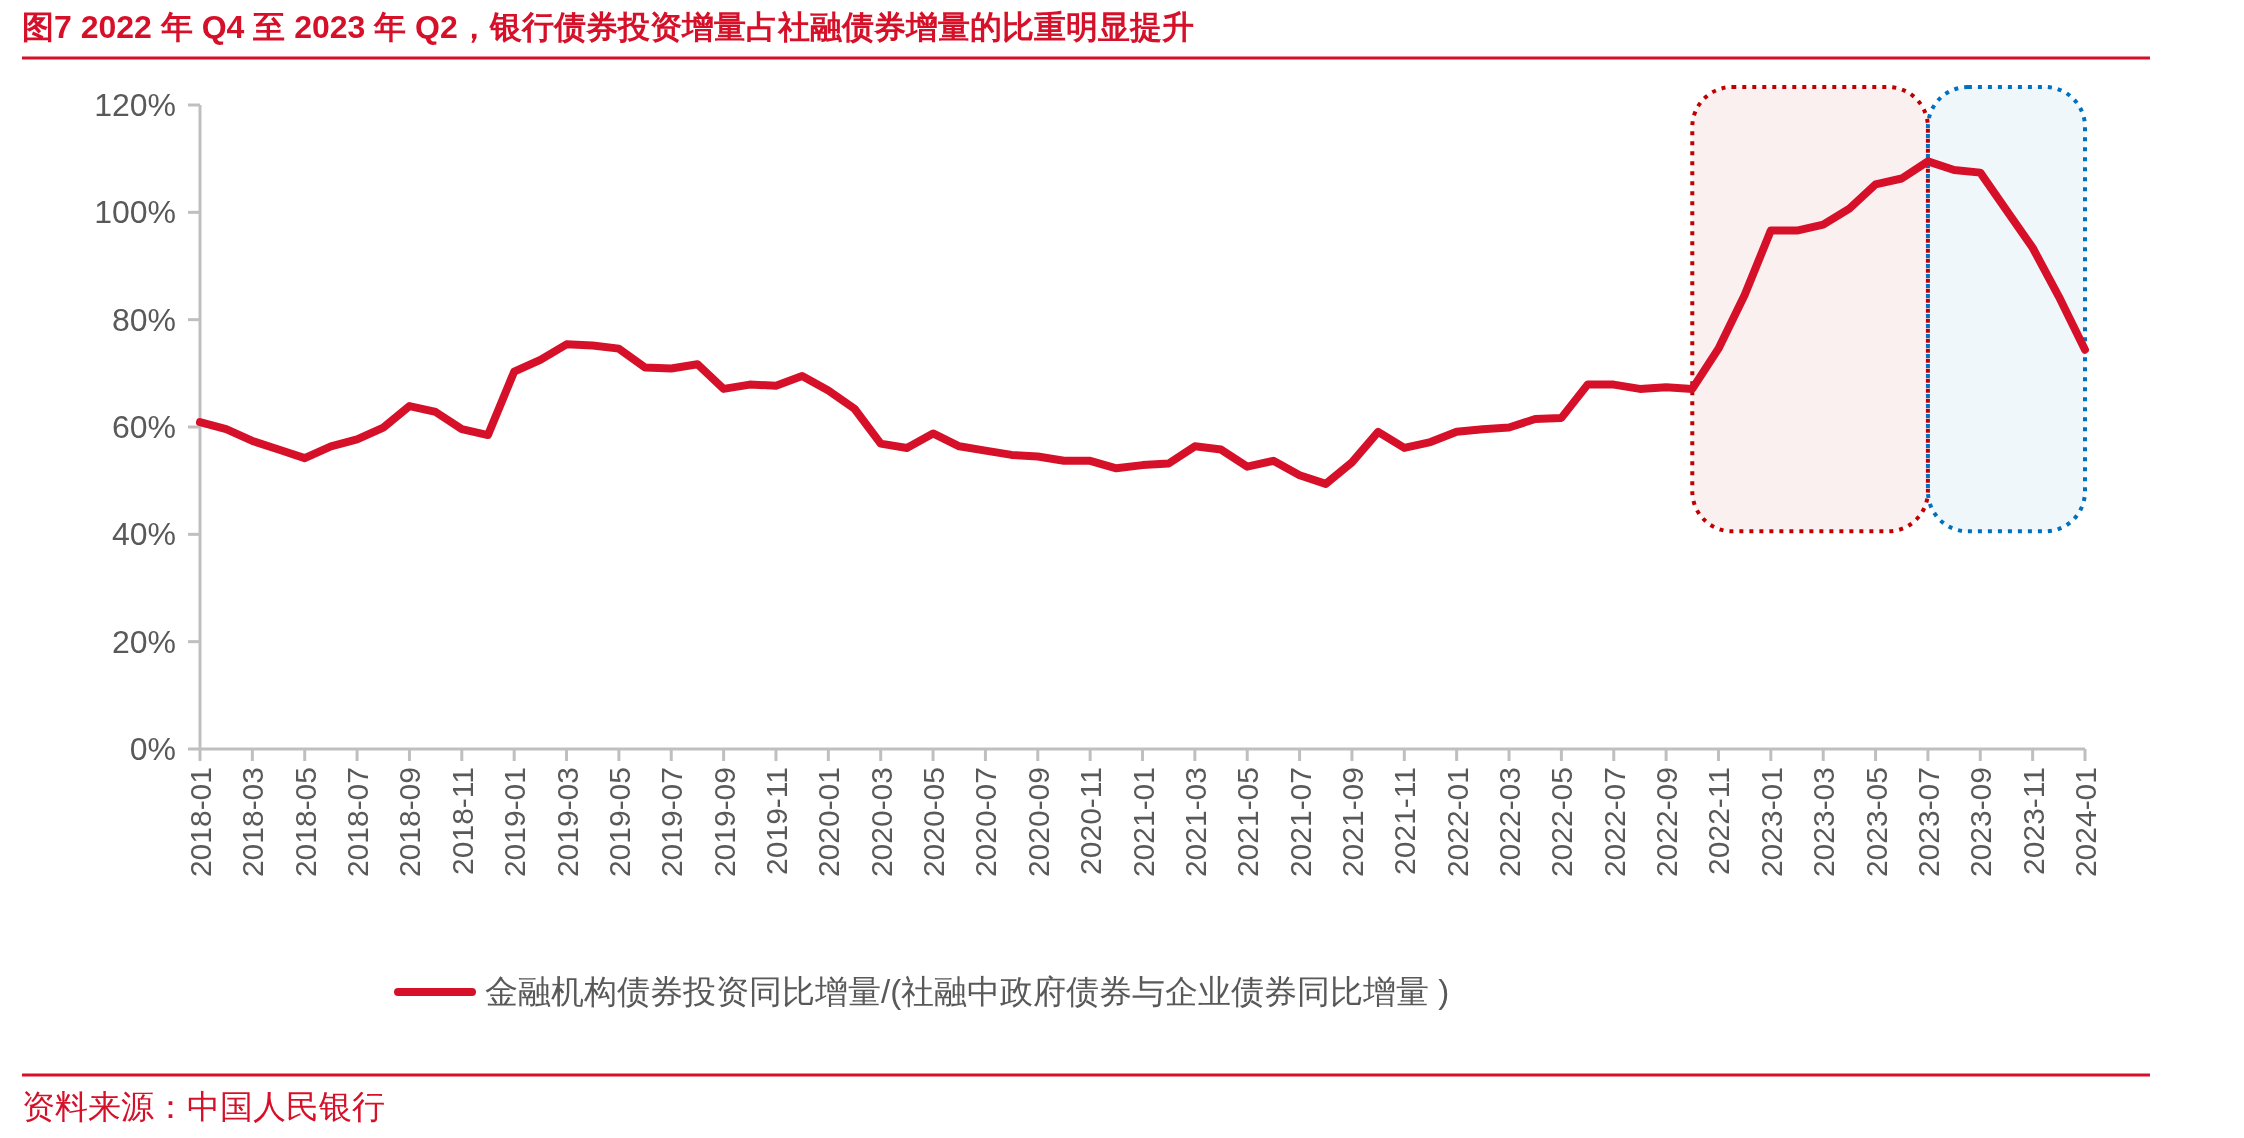  I want to click on chart-title: 图7 2022 年 Q4 至 2023 年 Q2，银行债券投资增量占社融债券增量的比重明显提升, so click(608, 27).